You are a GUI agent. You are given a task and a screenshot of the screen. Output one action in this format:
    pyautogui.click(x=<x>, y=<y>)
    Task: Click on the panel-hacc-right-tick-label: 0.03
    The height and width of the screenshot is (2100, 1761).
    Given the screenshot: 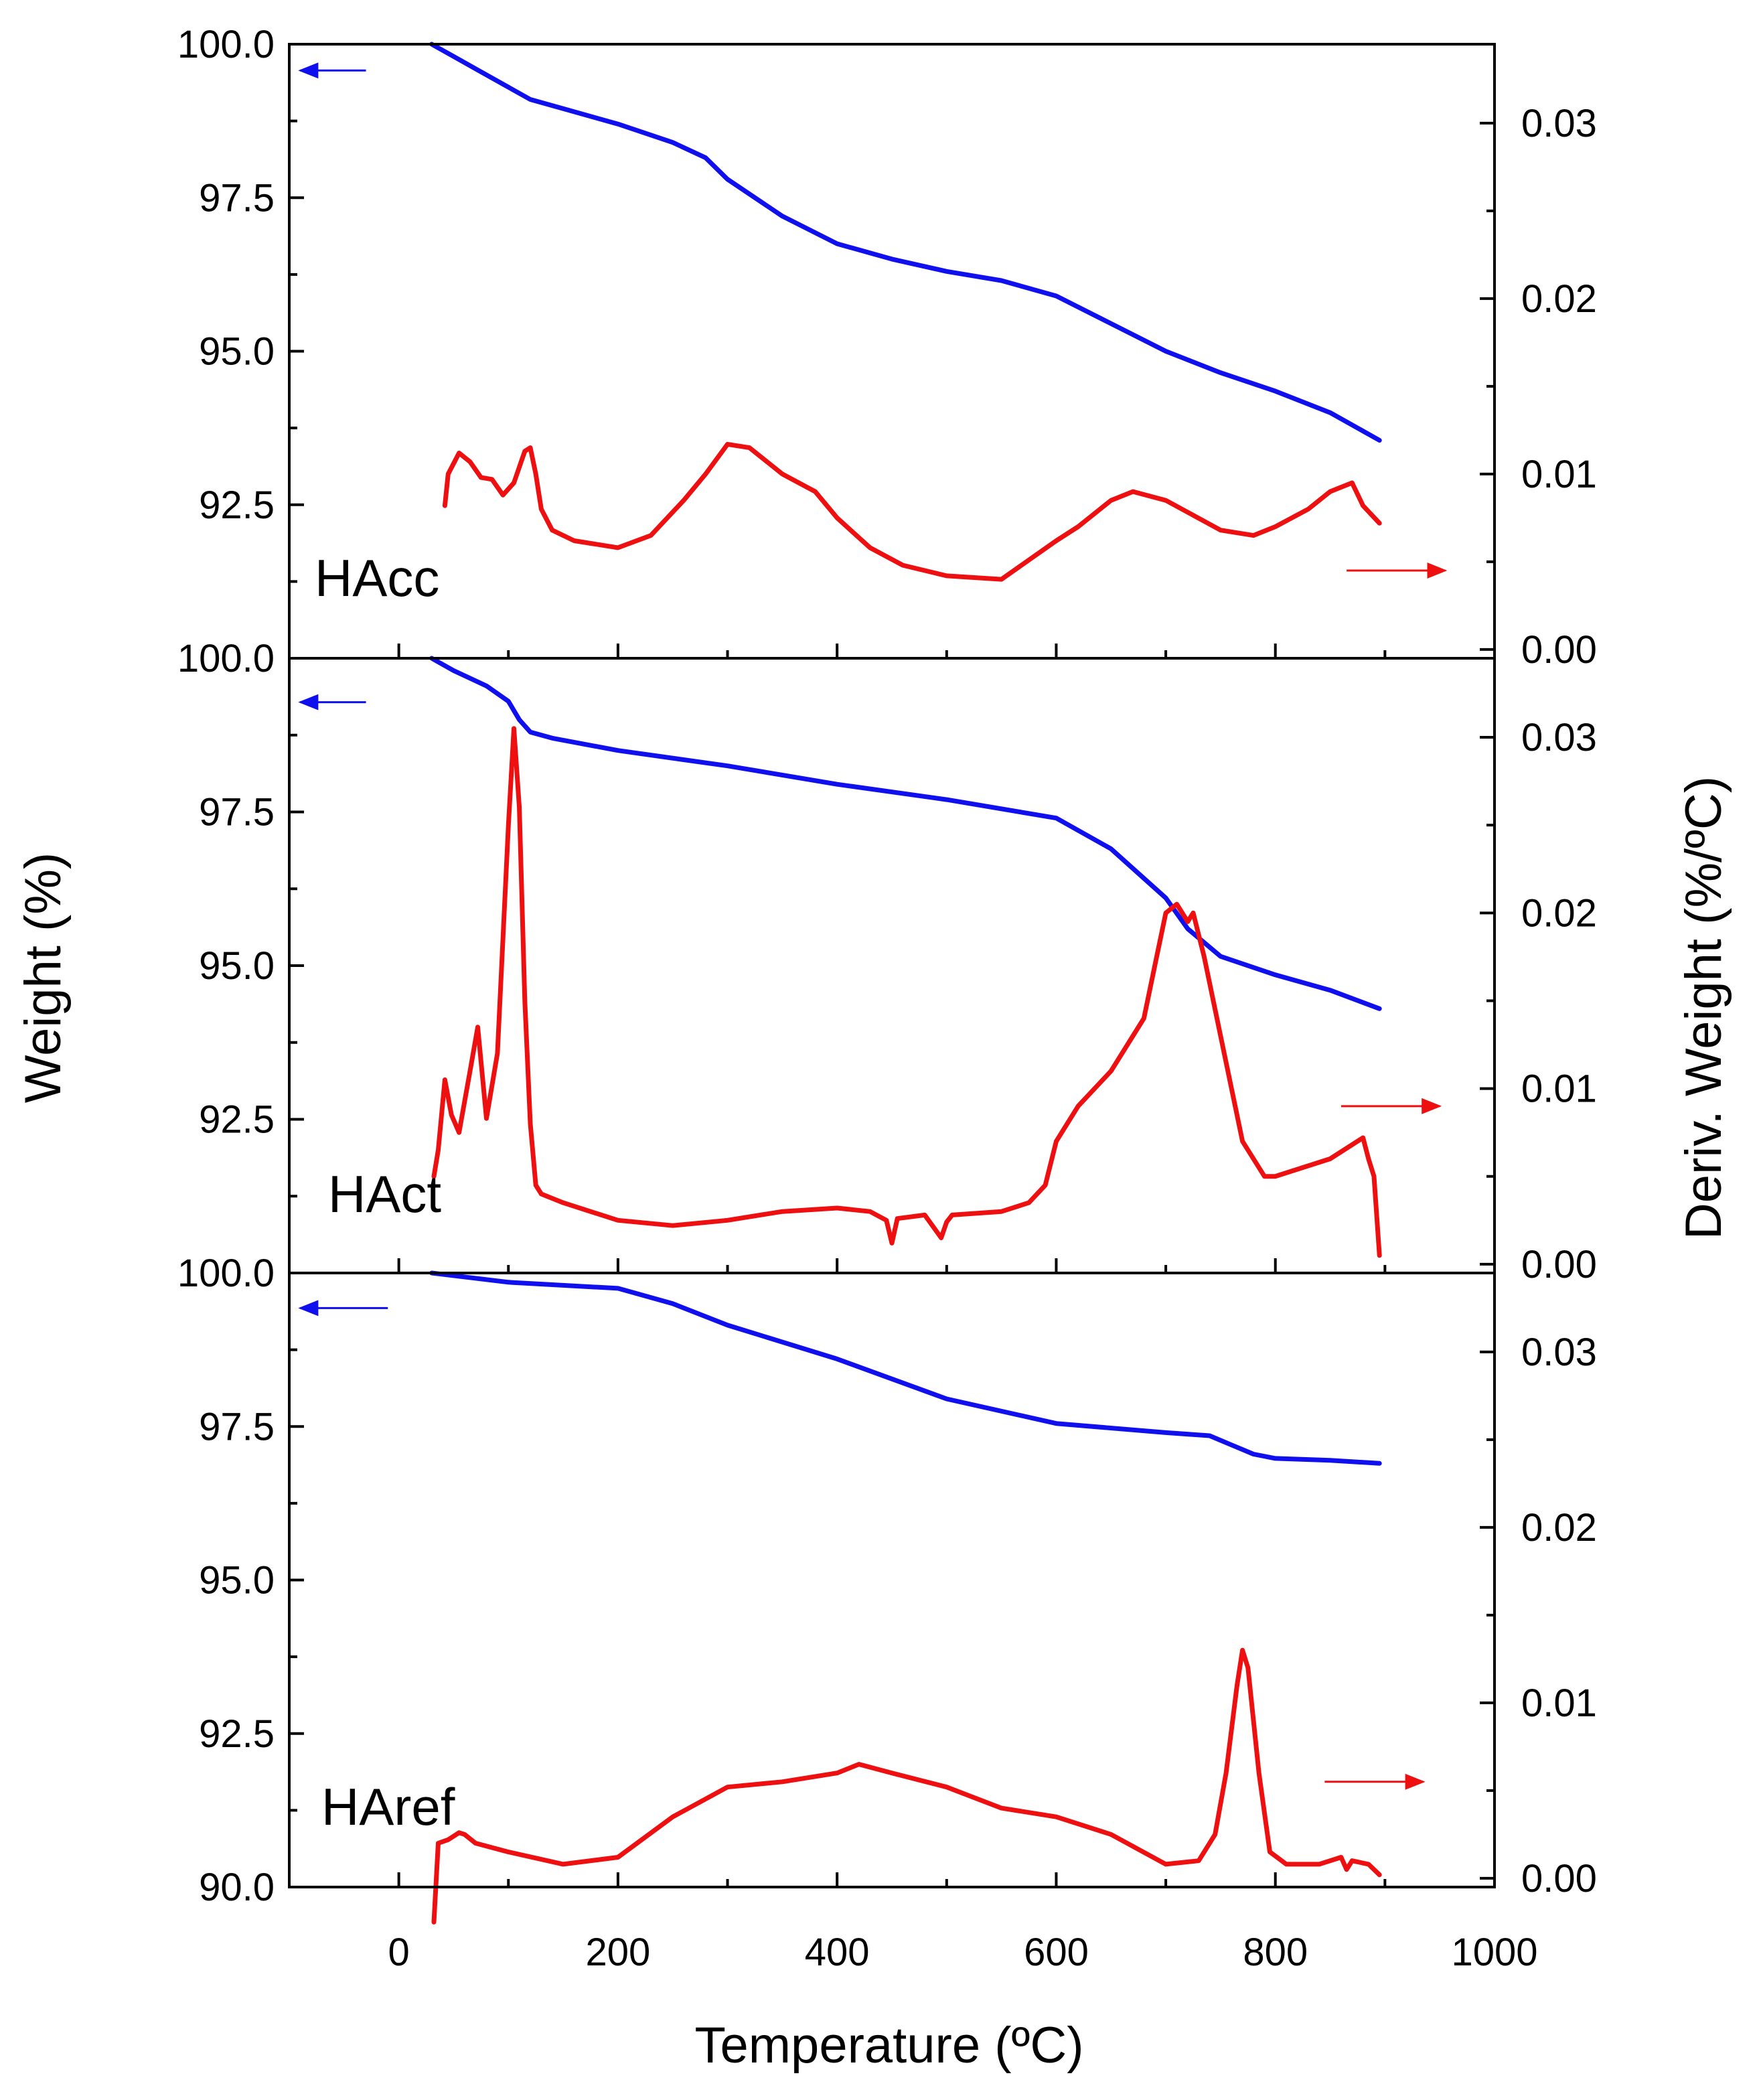 What is the action you would take?
    pyautogui.click(x=1559, y=123)
    